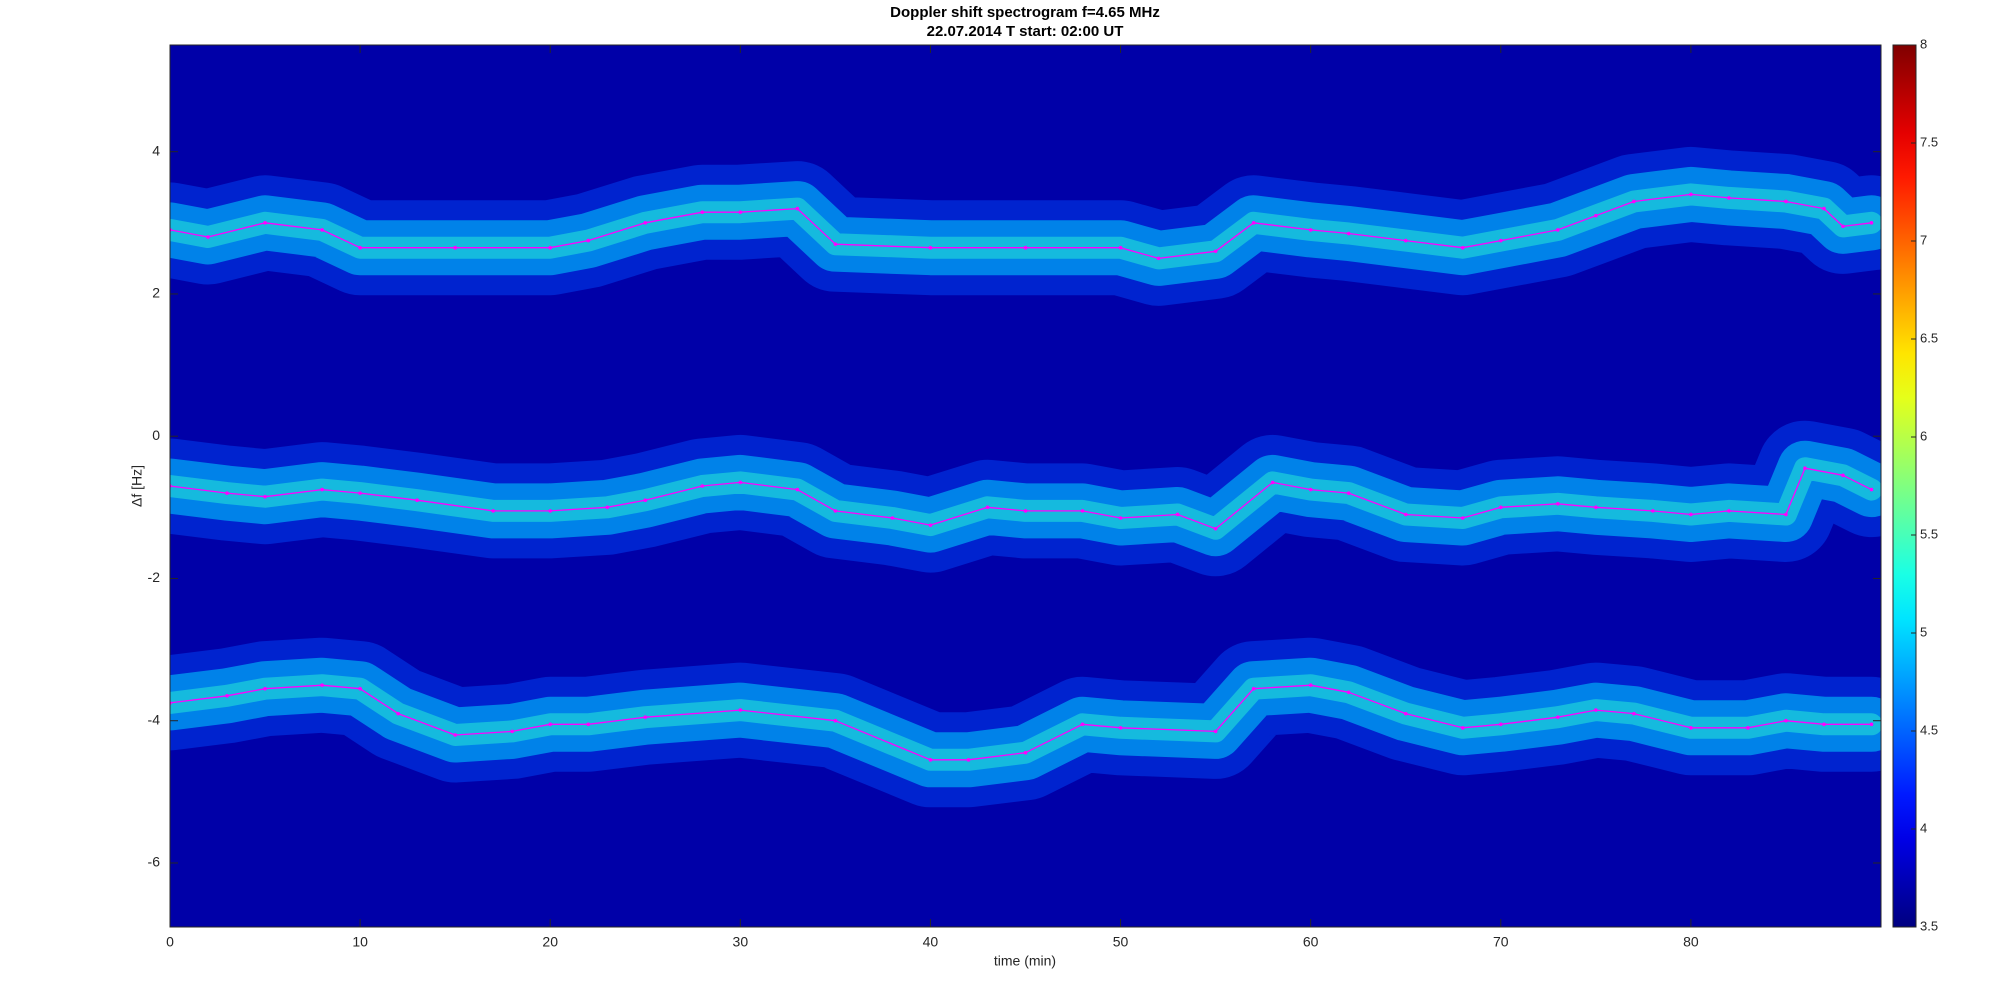  I want to click on colorbar-tick-label: 4.5, so click(1929, 729).